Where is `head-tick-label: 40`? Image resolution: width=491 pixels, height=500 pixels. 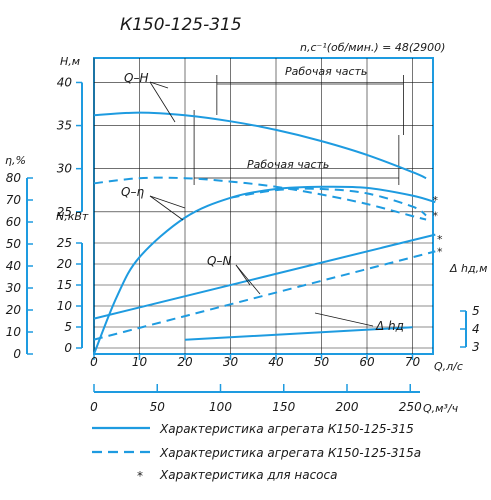 head-tick-label: 40 is located at coordinates (65, 82).